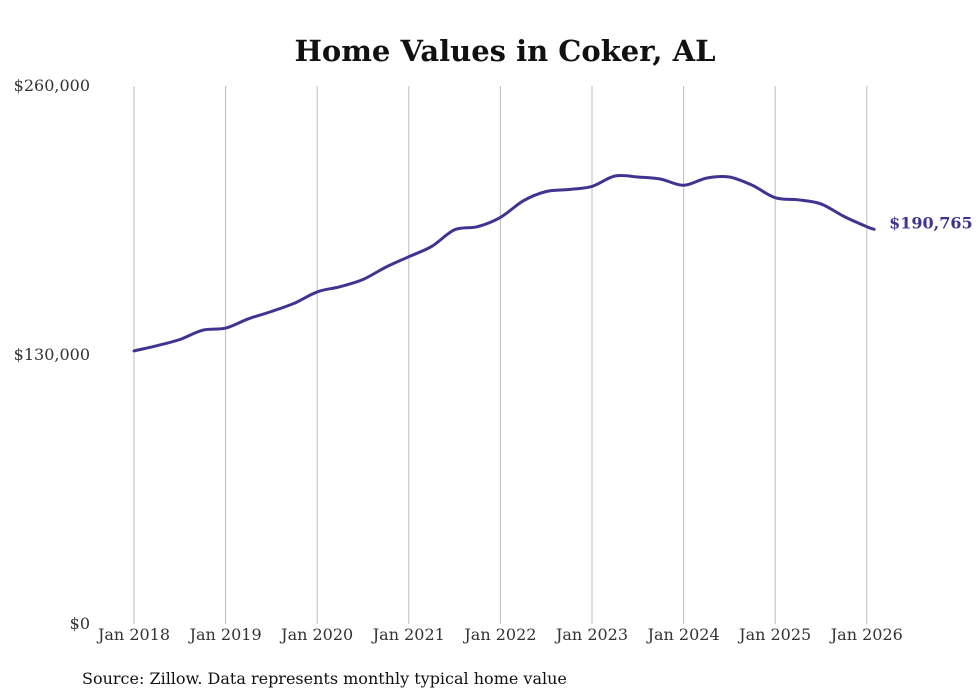  I want to click on x-tick-label: Jan 2026, so click(866, 634).